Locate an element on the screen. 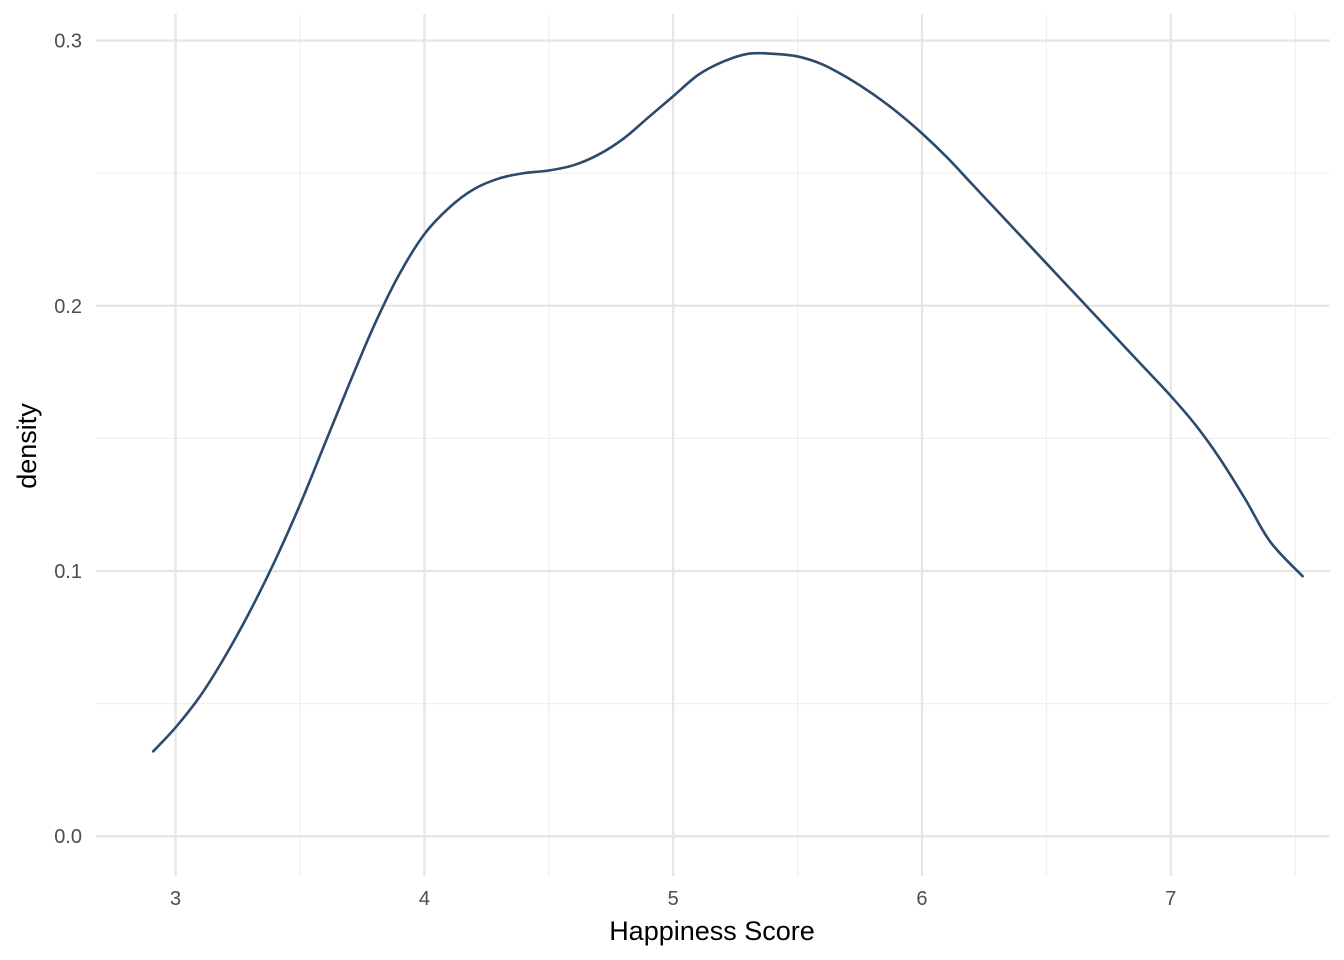  x-tick-label: 7 is located at coordinates (1170, 899).